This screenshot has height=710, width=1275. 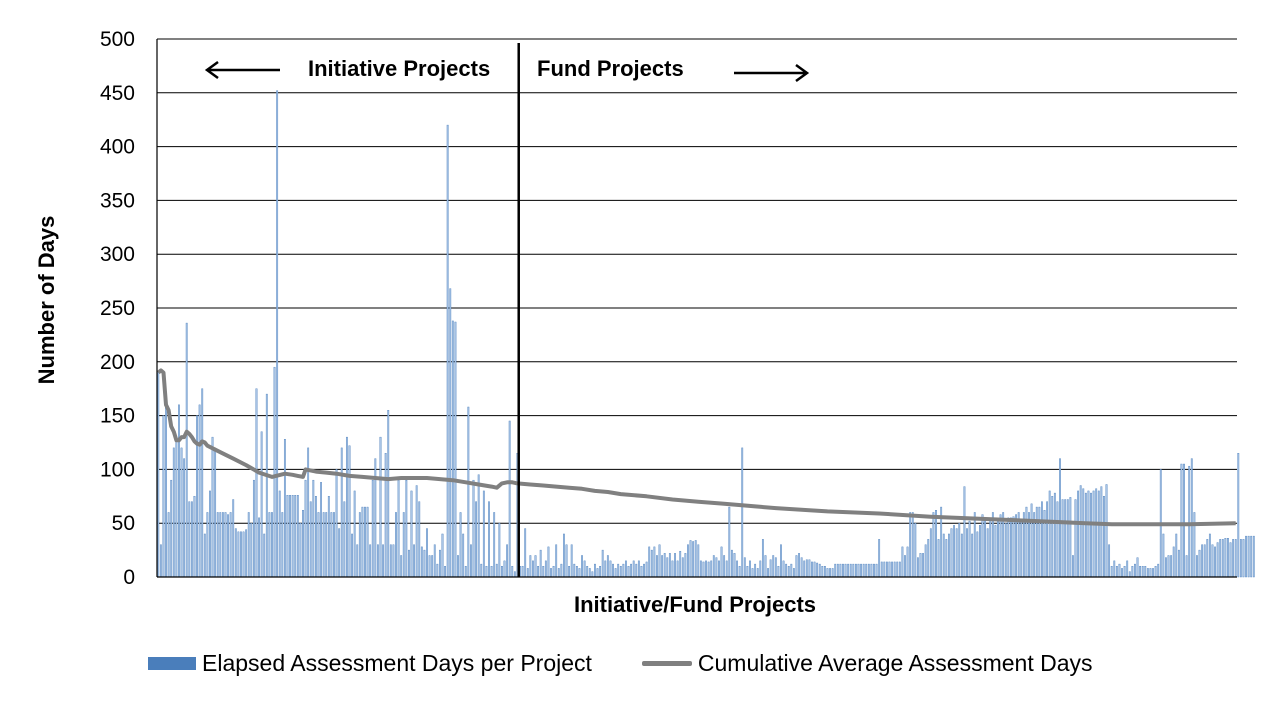 I want to click on annotations: Initiative Projects Fund Projects, so click(x=507, y=69).